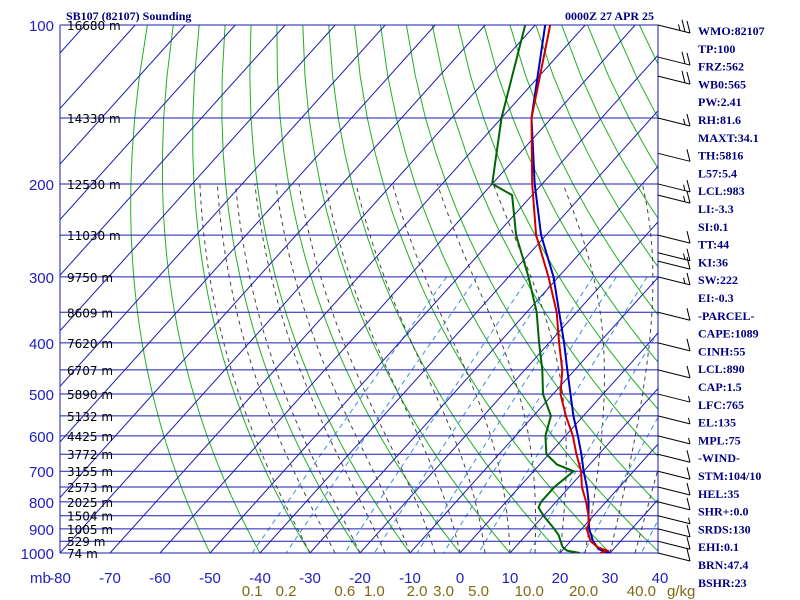  I want to click on parcel-trace, so click(570, 289).